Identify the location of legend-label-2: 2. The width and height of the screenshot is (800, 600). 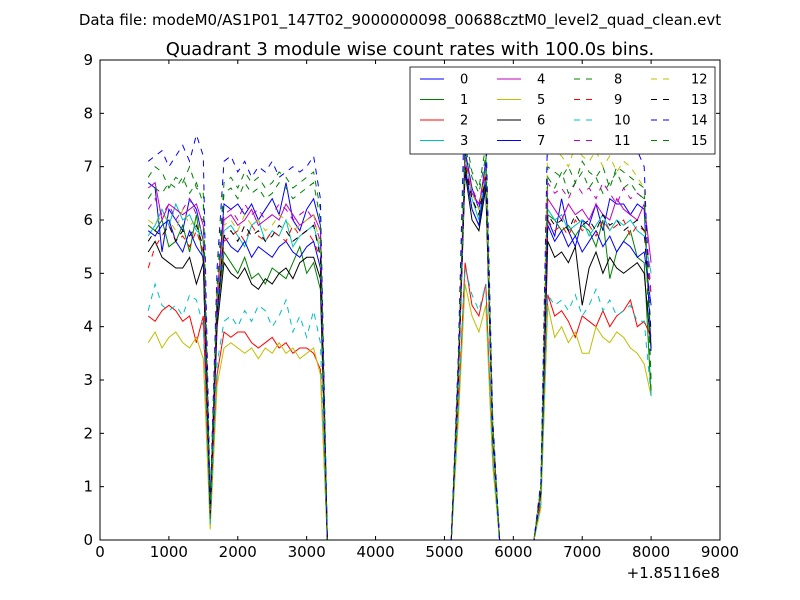
(464, 121).